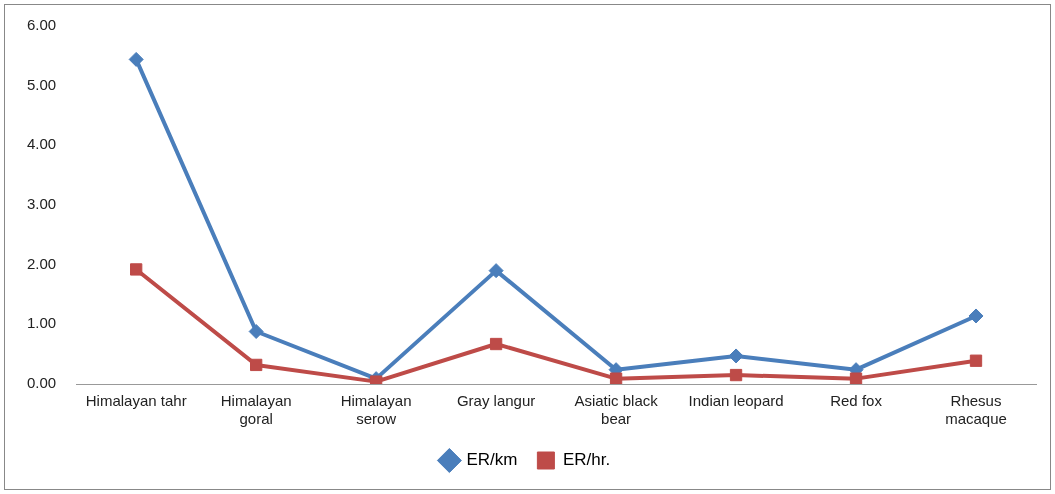 This screenshot has height=494, width=1055. I want to click on y-tick-label: 4.00, so click(41, 144).